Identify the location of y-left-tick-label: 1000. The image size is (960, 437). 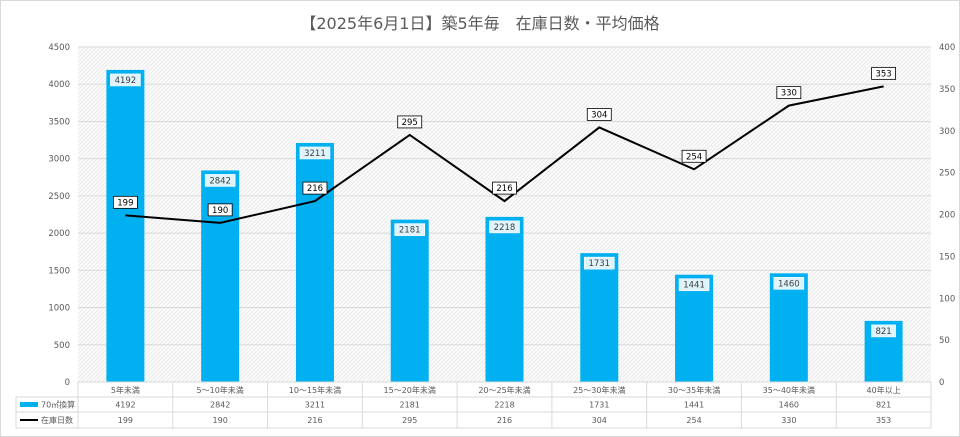
(59, 309).